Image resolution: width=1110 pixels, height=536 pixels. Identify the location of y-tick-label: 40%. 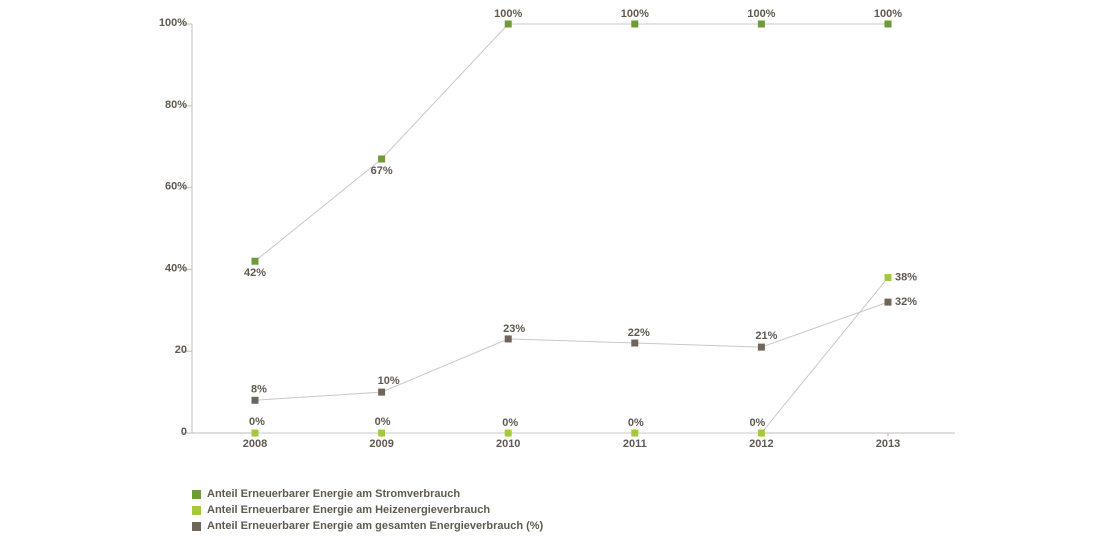
(176, 268).